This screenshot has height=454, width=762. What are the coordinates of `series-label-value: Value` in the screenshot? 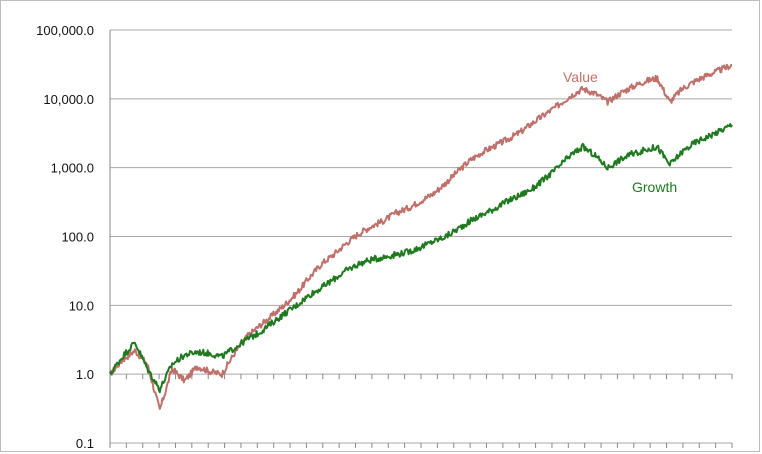 It's located at (580, 77).